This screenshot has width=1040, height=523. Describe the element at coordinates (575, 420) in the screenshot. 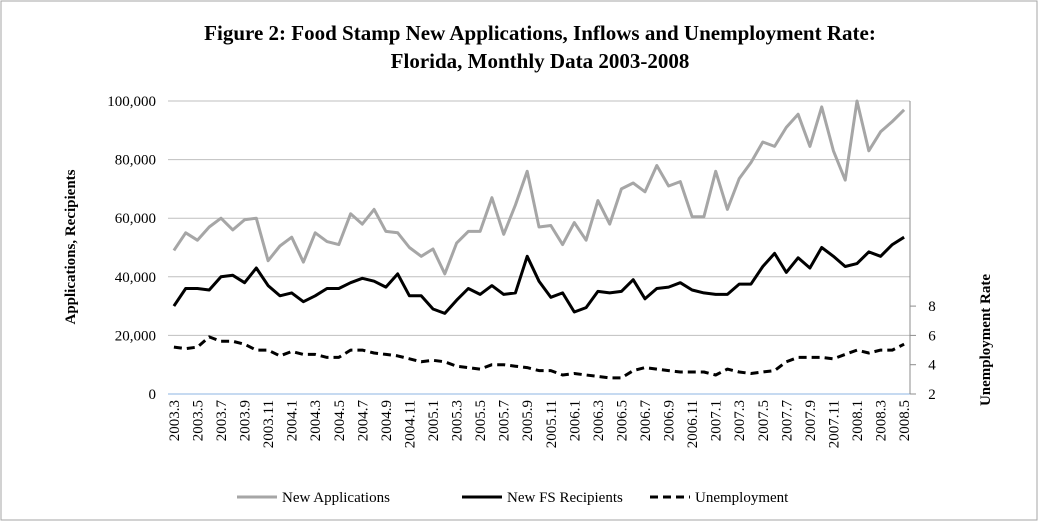

I see `x-tick-label: 2006.1` at that location.